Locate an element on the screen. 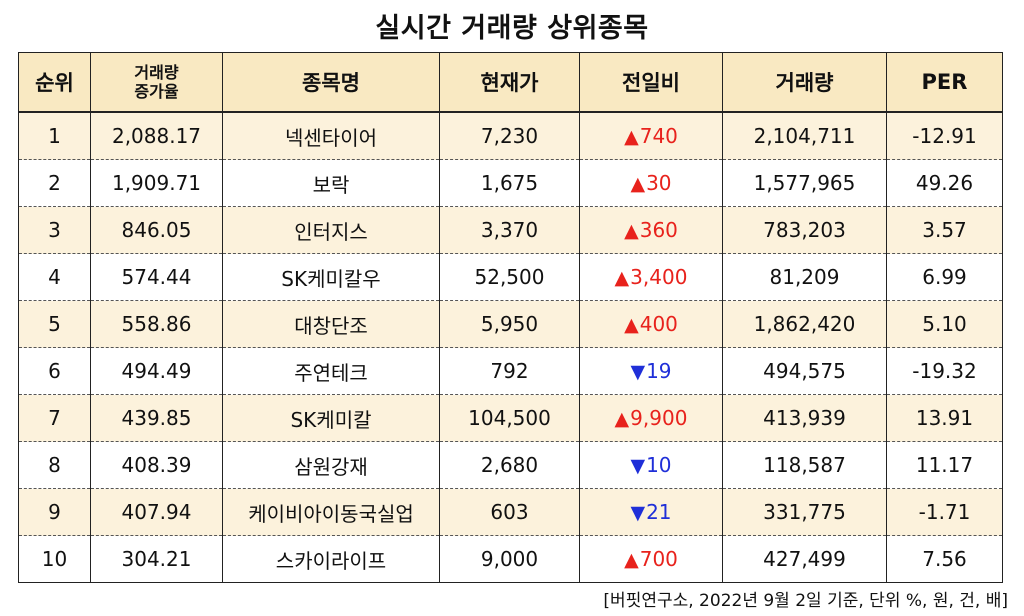  cell-per: 49.26 is located at coordinates (944, 183).